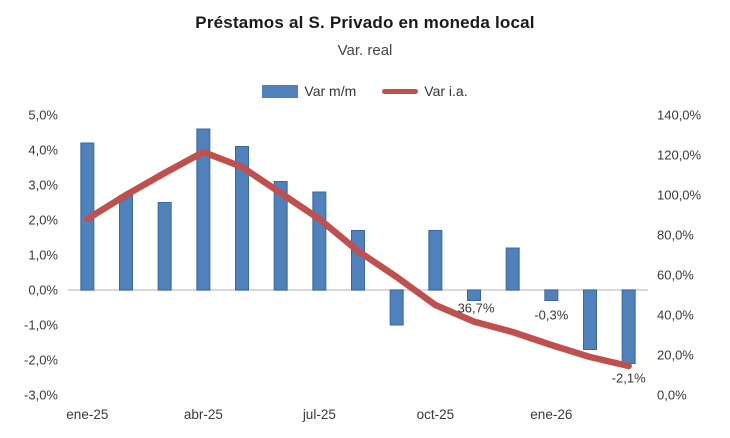  What do you see at coordinates (365, 91) in the screenshot?
I see `chart-legend: Var m/m Var i.a.` at bounding box center [365, 91].